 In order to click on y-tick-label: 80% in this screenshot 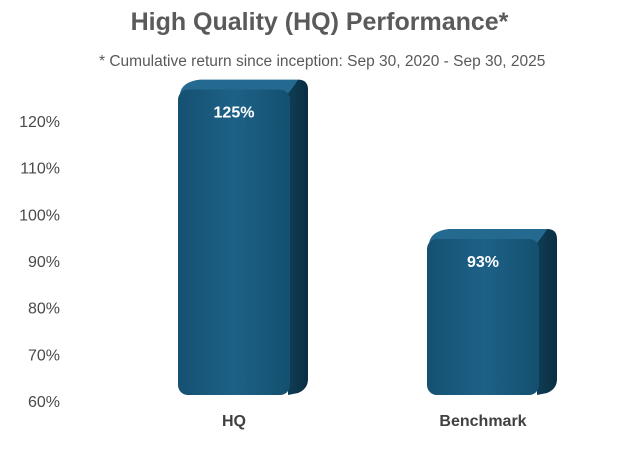, I will do `click(44, 309)`.